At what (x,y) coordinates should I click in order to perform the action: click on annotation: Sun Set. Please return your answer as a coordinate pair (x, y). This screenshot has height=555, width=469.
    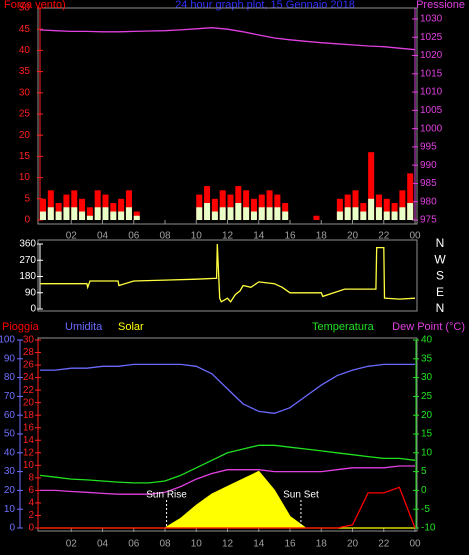
    Looking at the image, I should click on (301, 495).